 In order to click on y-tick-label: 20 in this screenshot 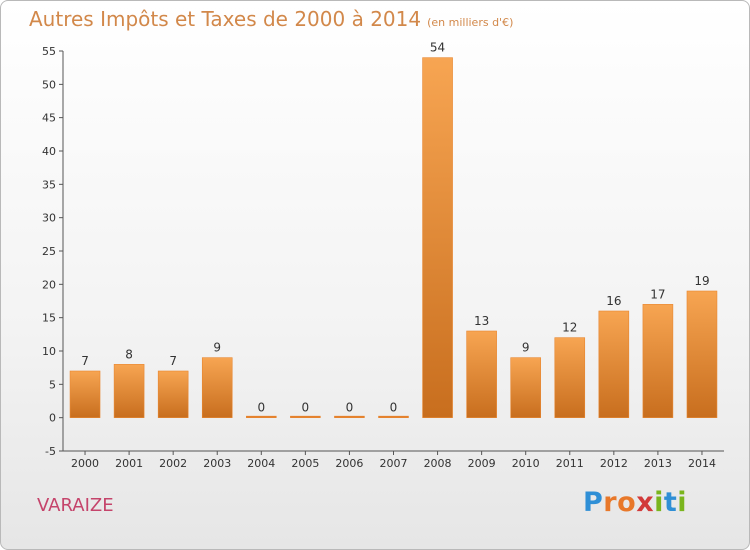, I will do `click(49, 284)`.